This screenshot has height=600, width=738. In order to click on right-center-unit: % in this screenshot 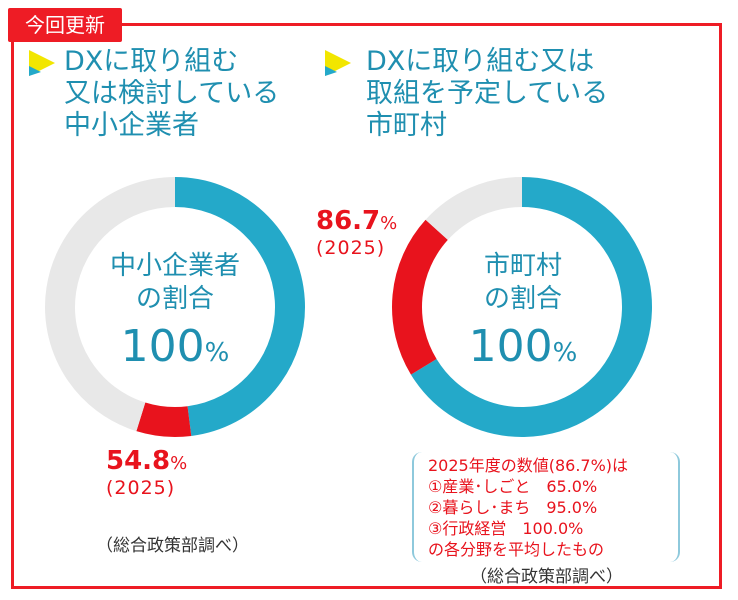, I will do `click(565, 353)`.